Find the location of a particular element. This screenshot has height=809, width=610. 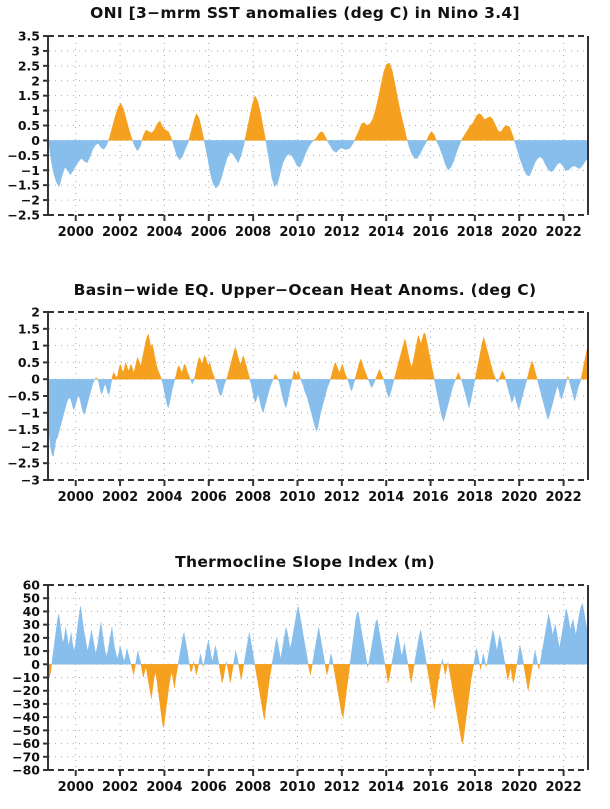

chart-title-thermocline-slope: Thermocline Slope Index (m) is located at coordinates (305, 562).